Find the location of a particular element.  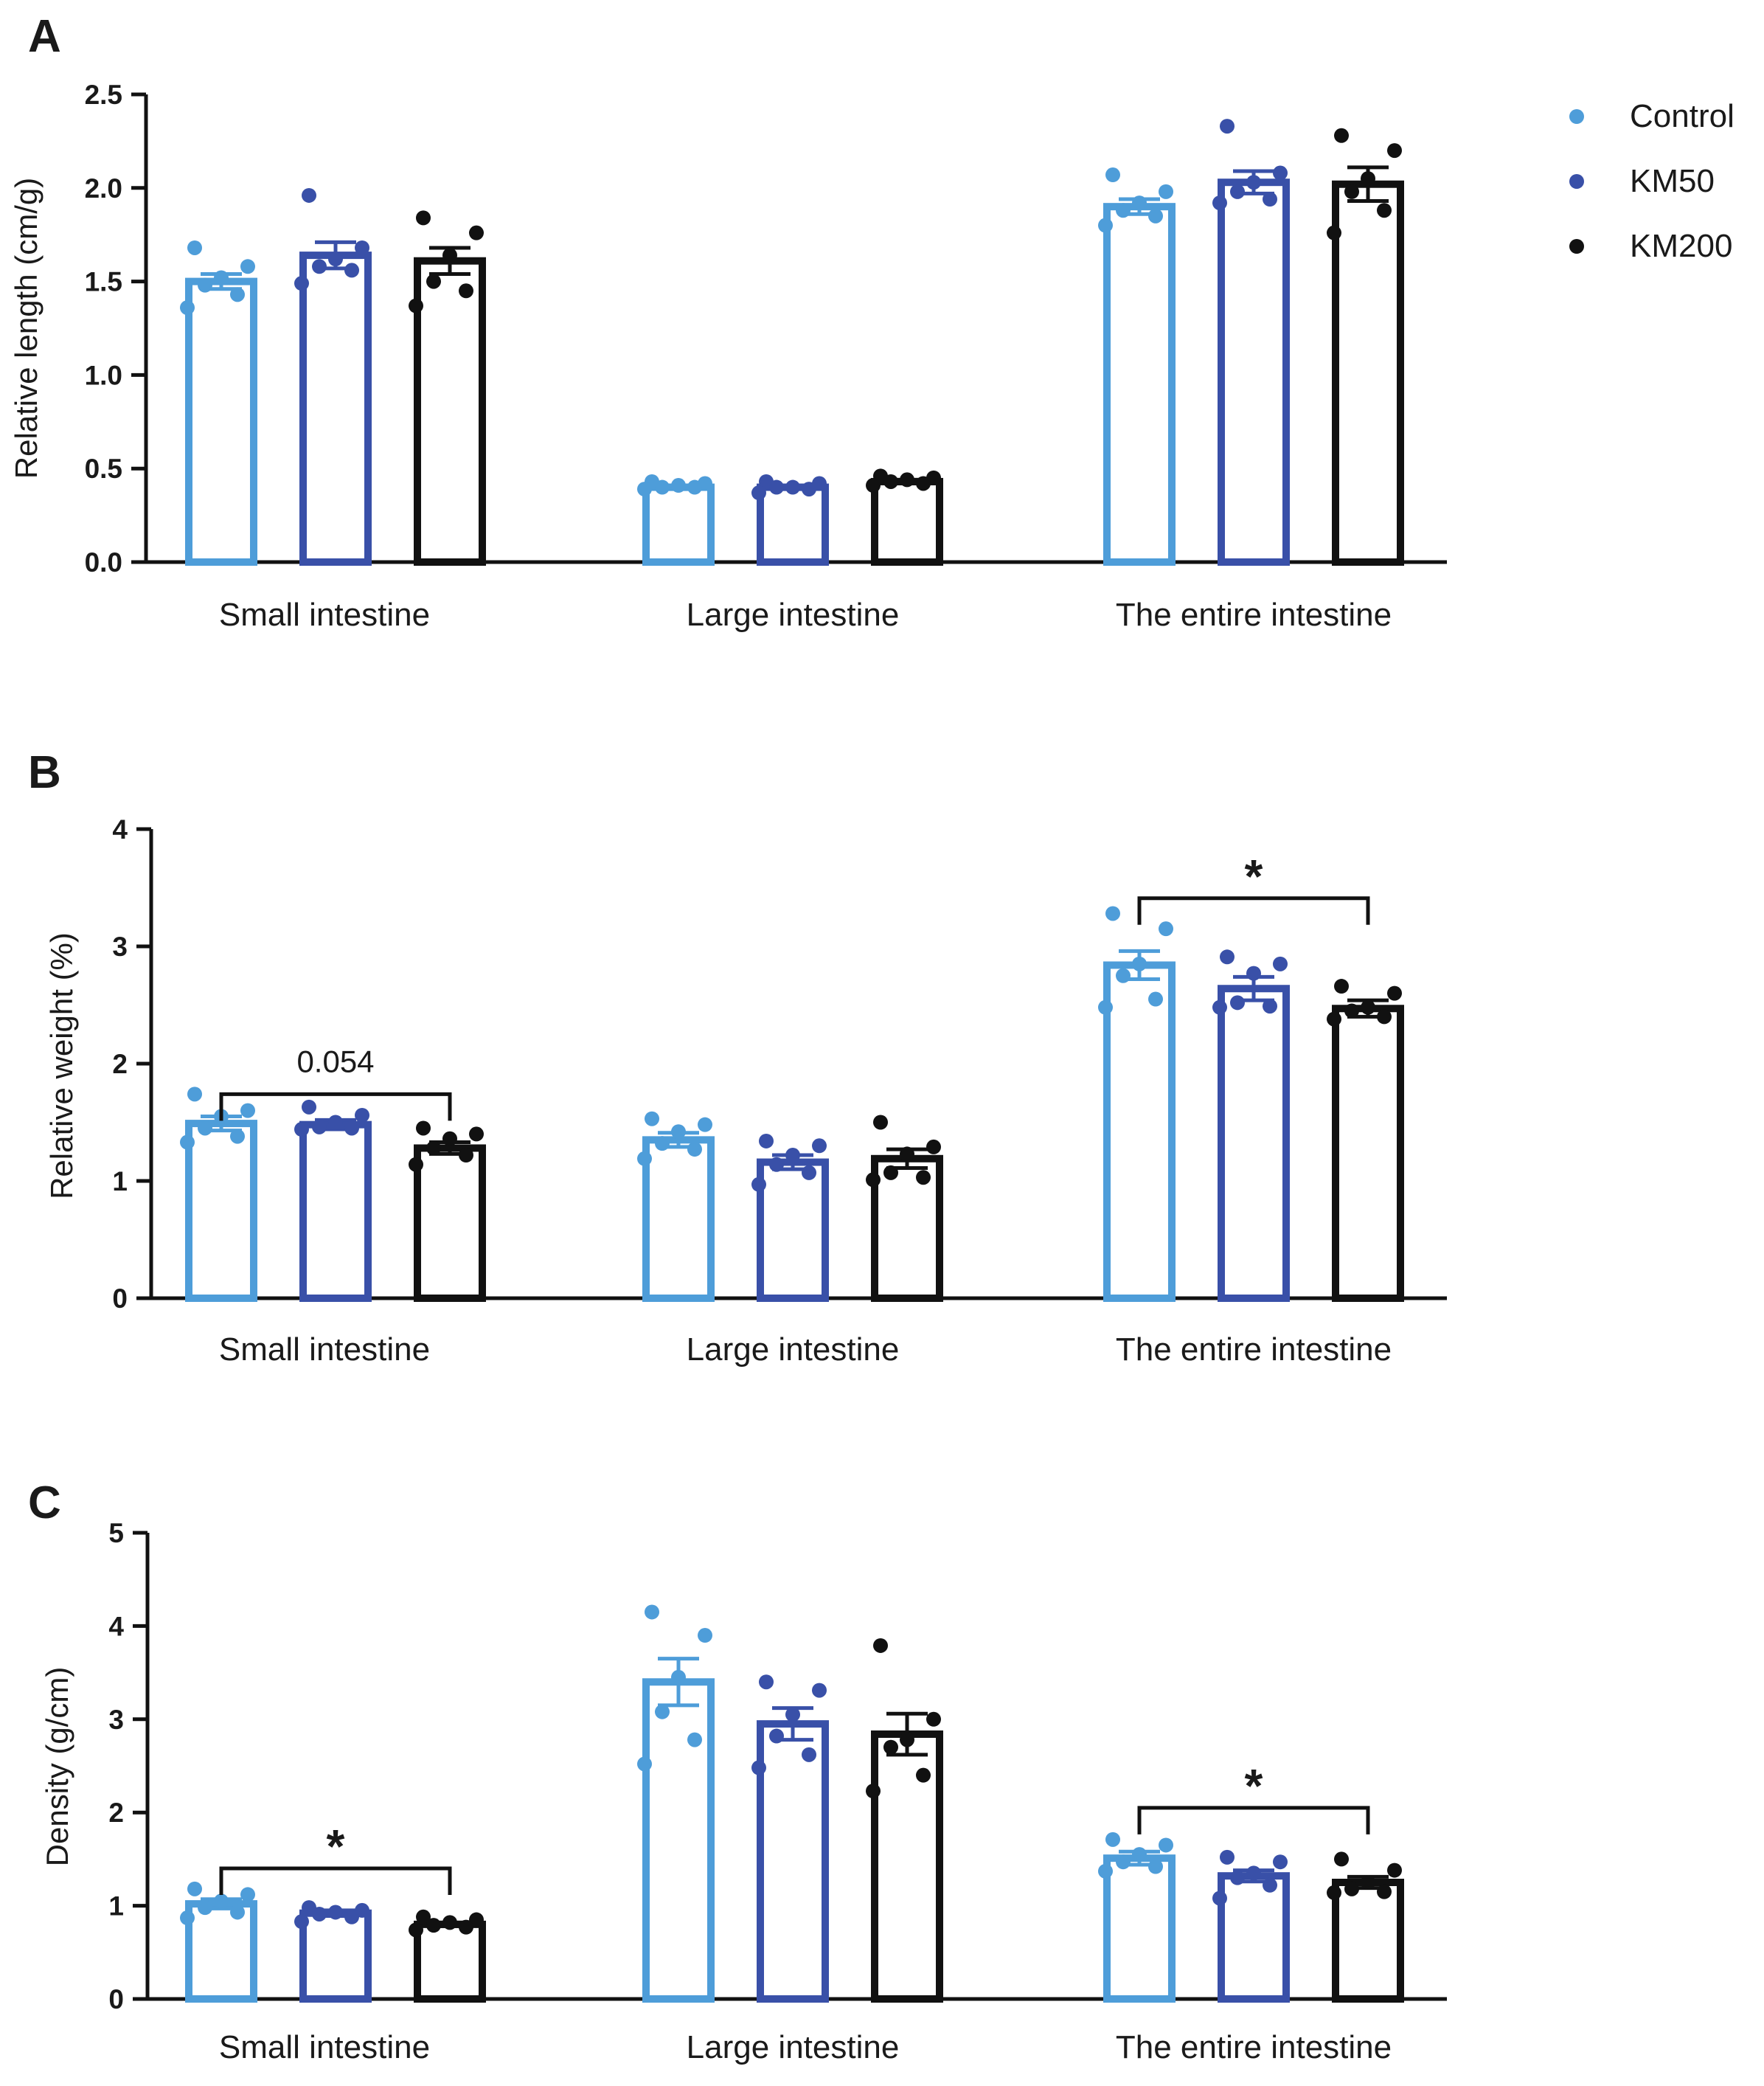

significance-label: 0.054 is located at coordinates (335, 1061).